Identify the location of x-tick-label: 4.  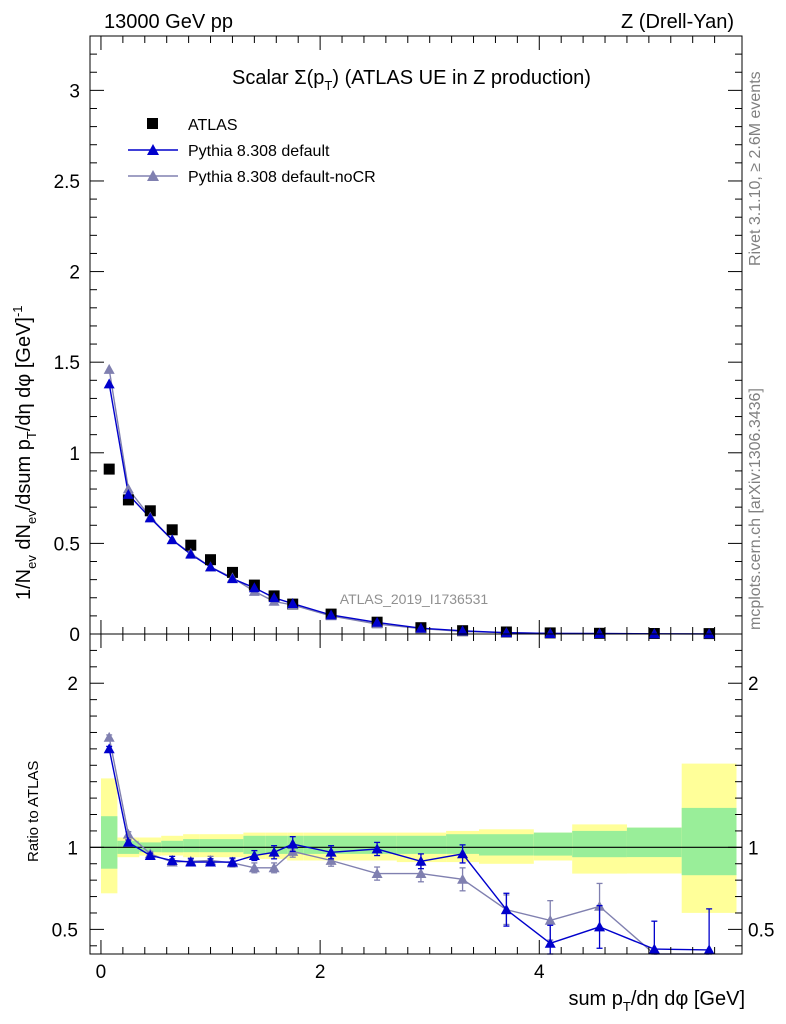
(539, 972).